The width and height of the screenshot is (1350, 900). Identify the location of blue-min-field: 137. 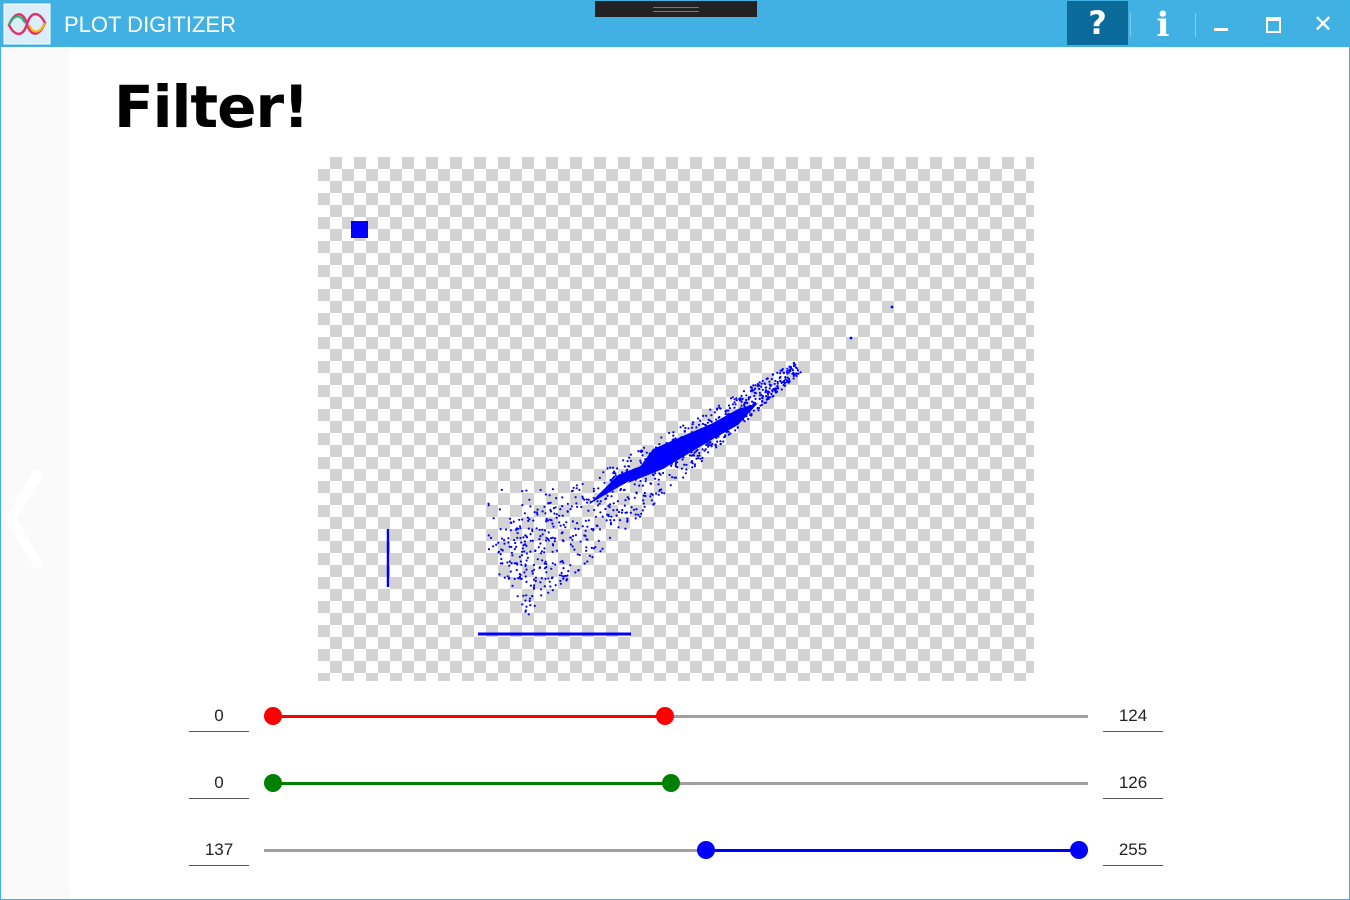
(219, 850).